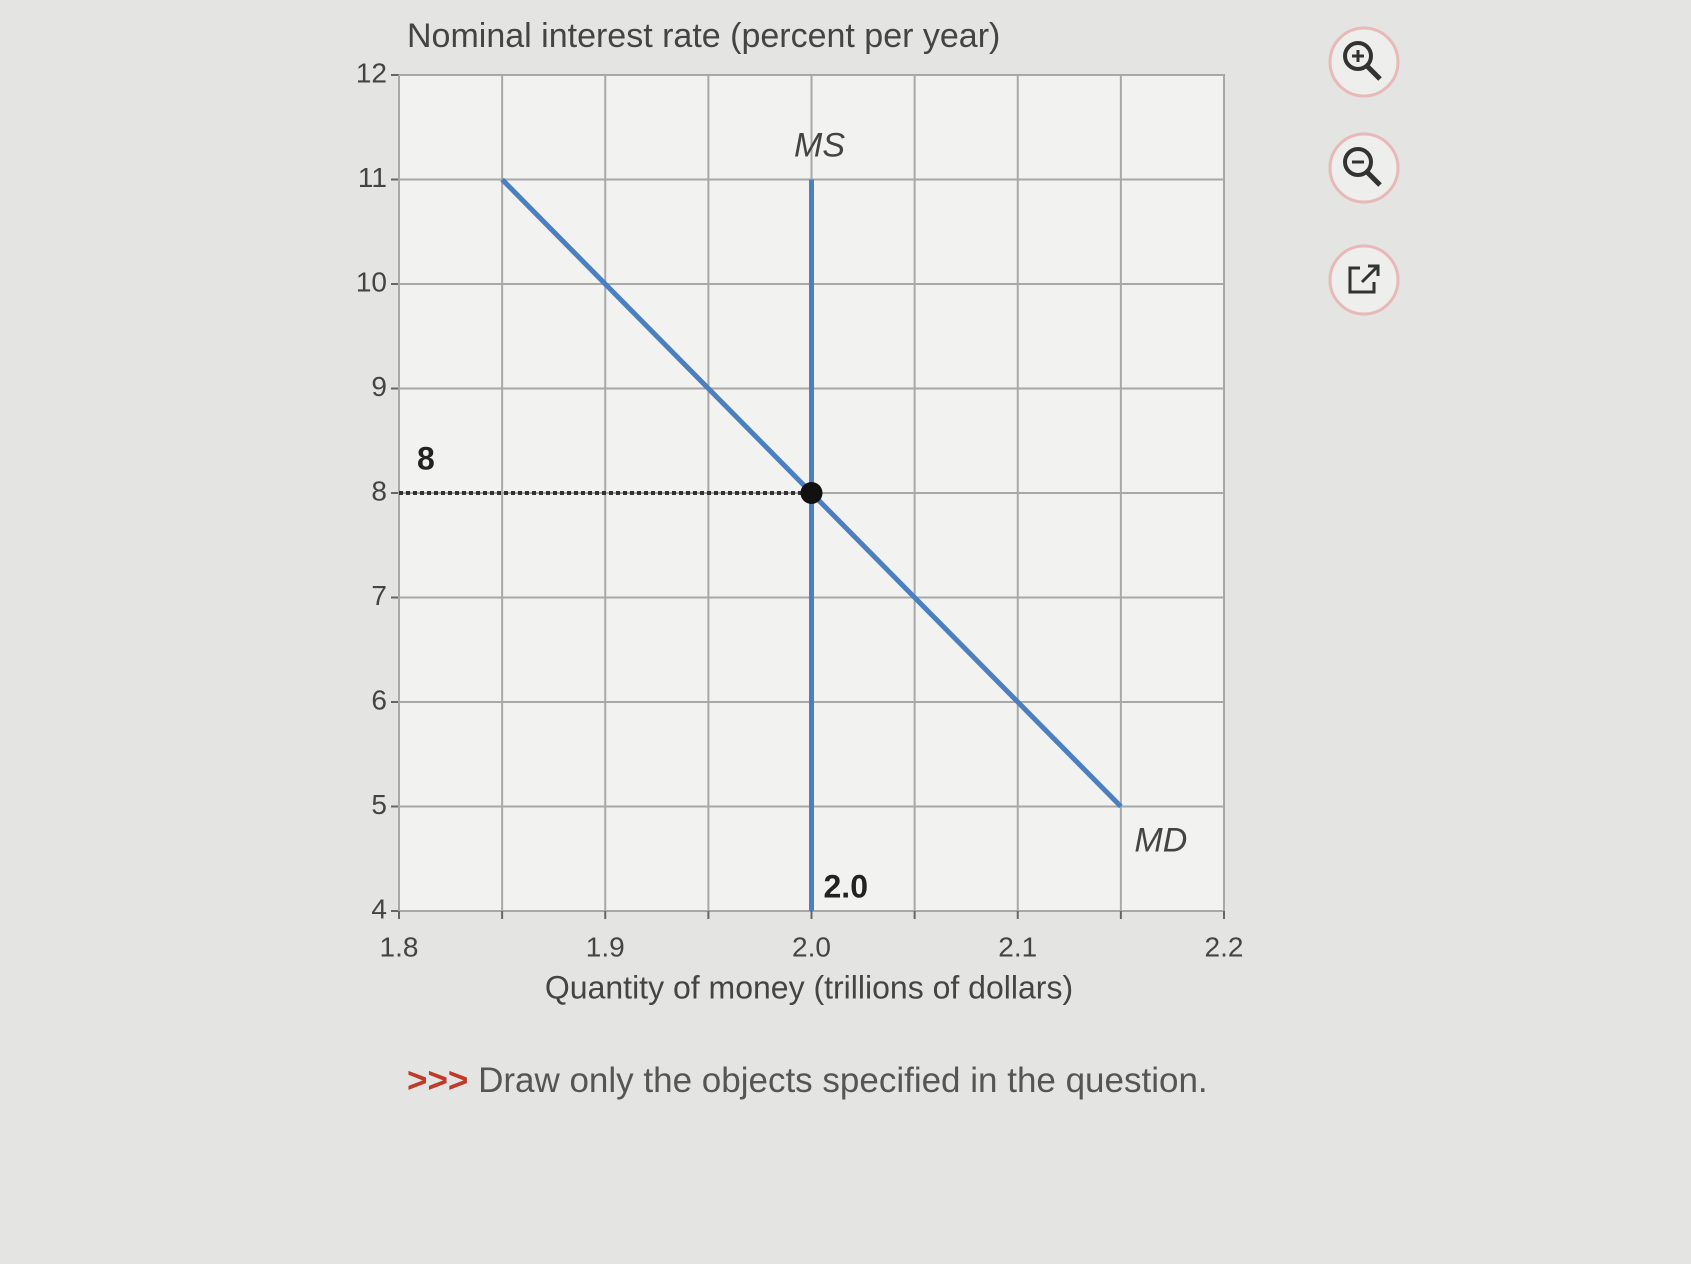 The width and height of the screenshot is (1691, 1264). What do you see at coordinates (1017, 946) in the screenshot?
I see `x-tick-label: 2.1` at bounding box center [1017, 946].